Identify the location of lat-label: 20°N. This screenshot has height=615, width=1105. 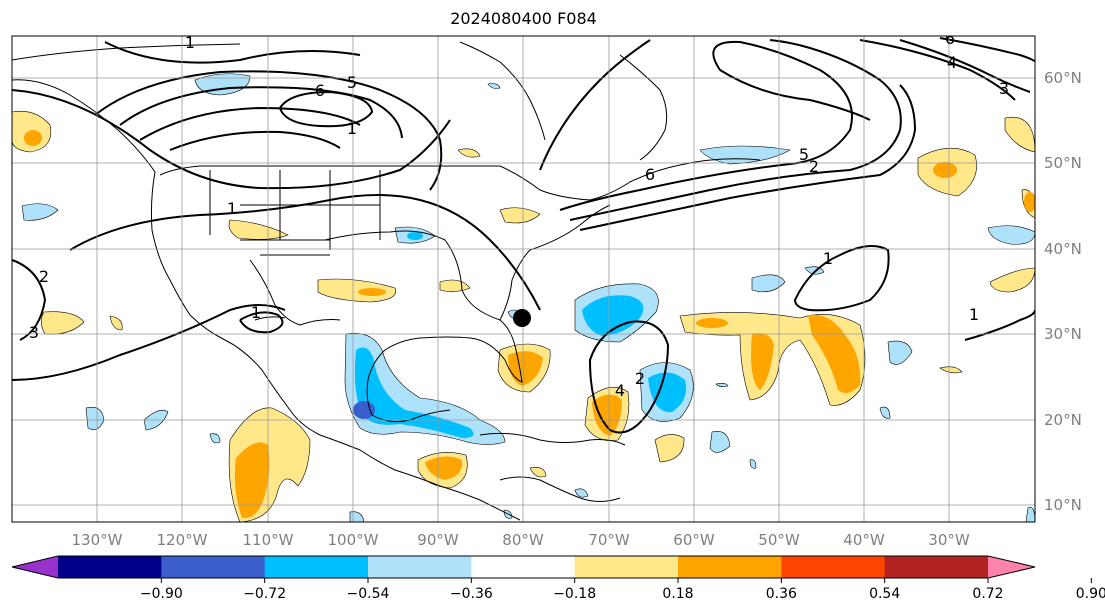
(1063, 420).